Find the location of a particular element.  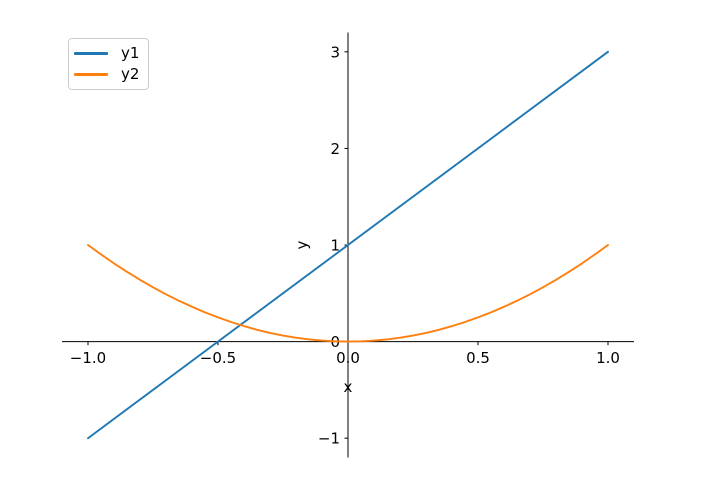

x-tick-label: 0.5 is located at coordinates (478, 358).